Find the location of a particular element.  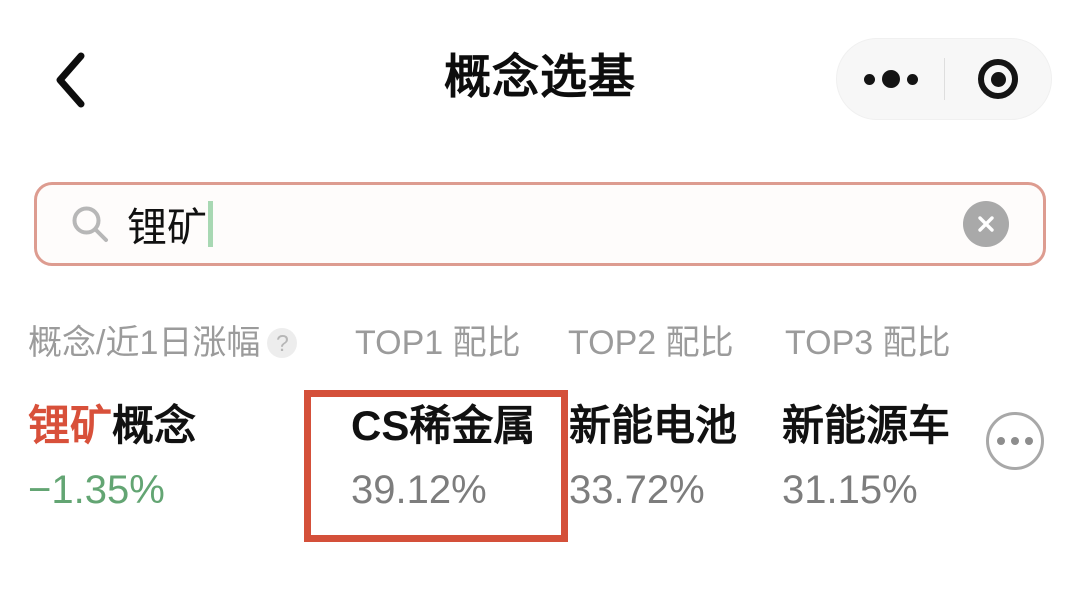

column-header-top1: TOP1 配比 is located at coordinates (438, 343).